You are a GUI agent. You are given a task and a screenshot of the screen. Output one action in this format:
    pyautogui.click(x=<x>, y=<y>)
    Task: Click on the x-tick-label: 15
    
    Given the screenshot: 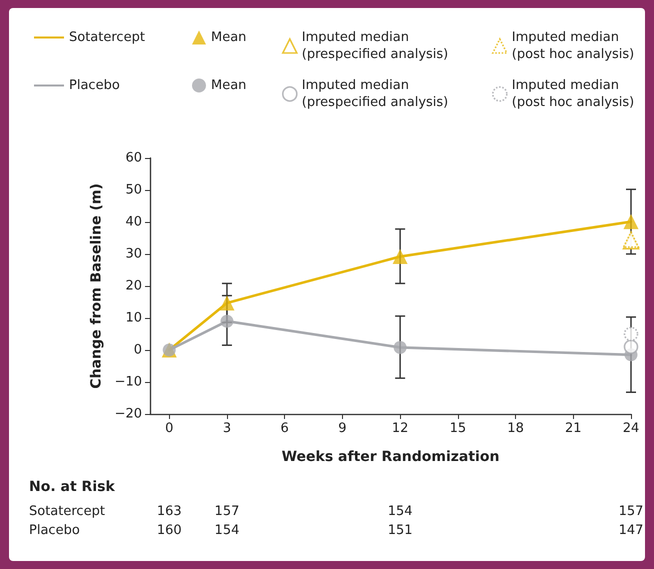 What is the action you would take?
    pyautogui.click(x=458, y=428)
    